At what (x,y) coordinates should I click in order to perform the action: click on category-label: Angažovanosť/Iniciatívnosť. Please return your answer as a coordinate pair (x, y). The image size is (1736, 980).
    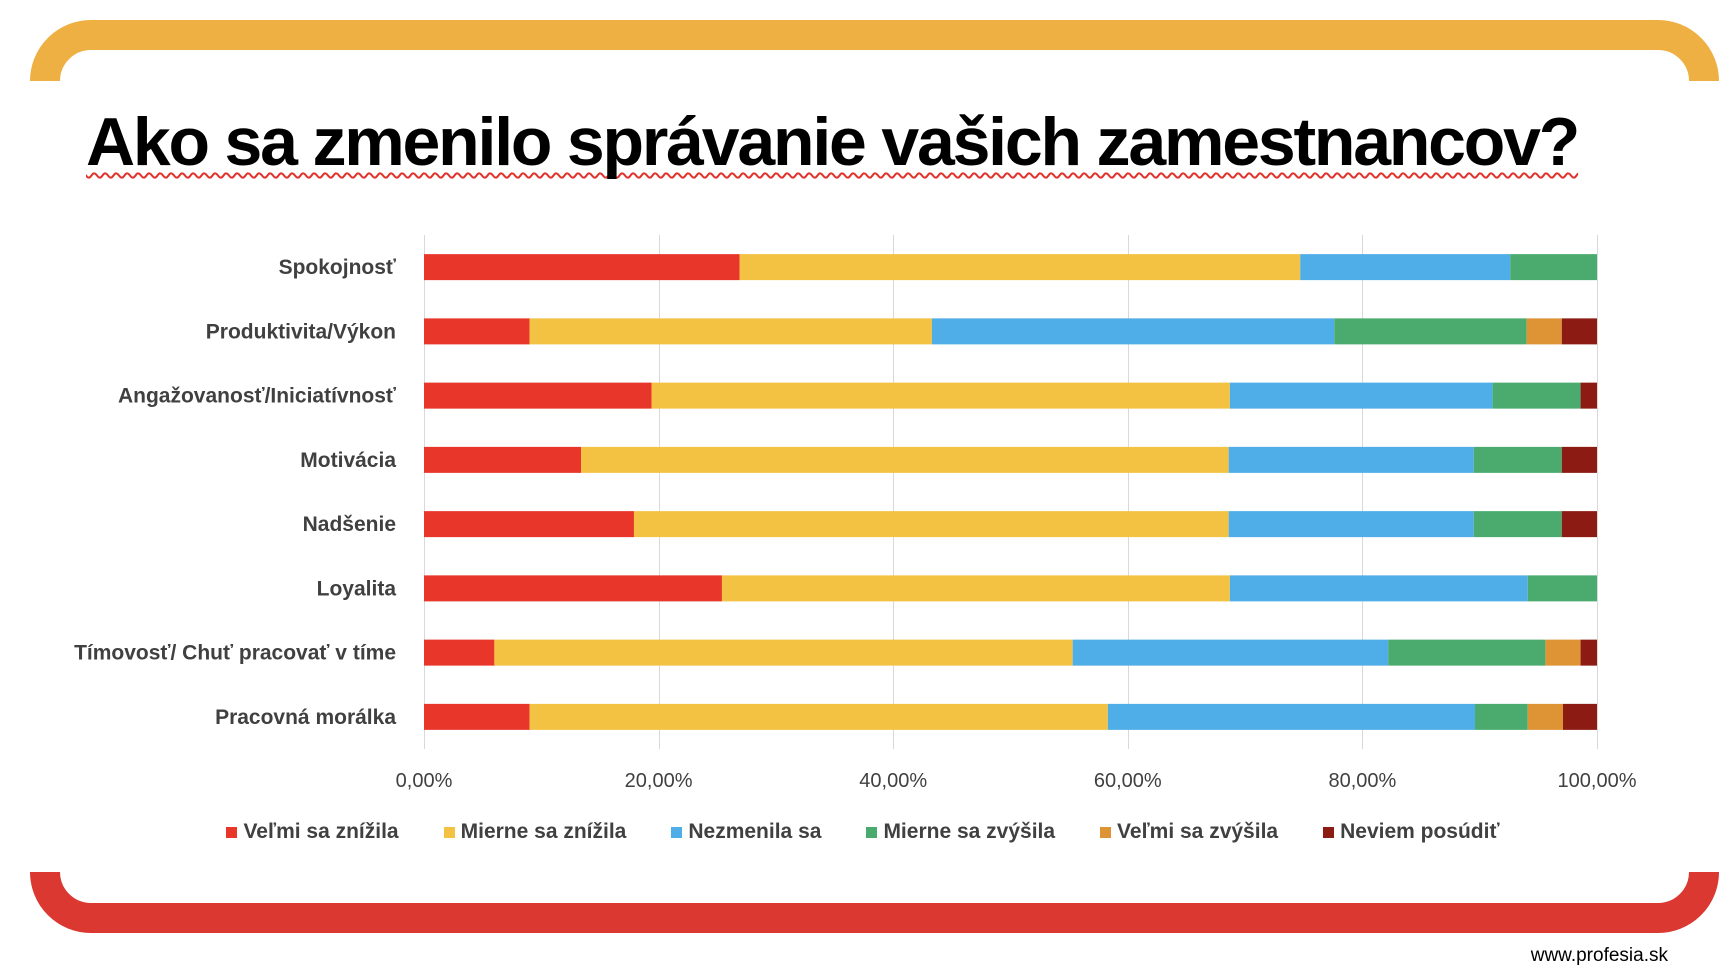
    Looking at the image, I should click on (257, 396).